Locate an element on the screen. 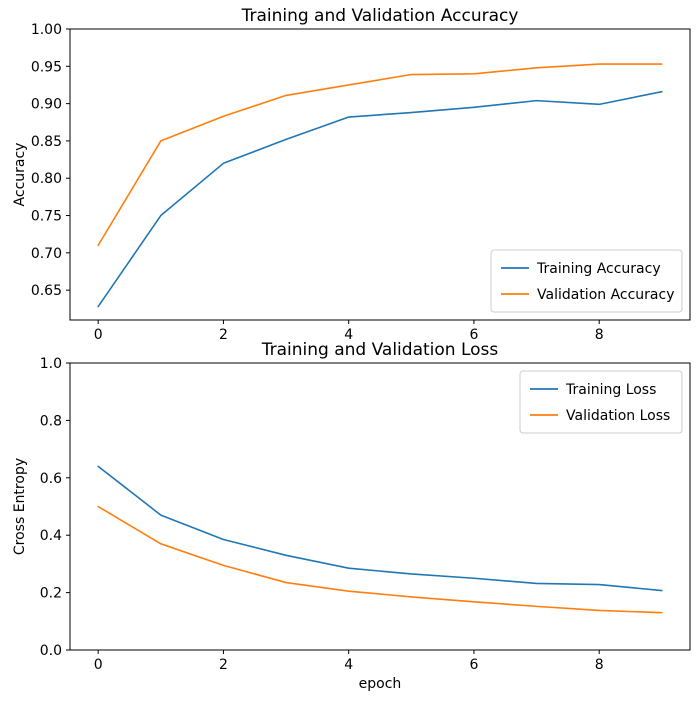 This screenshot has width=700, height=701. chart-title: Training and Validation Loss is located at coordinates (380, 350).